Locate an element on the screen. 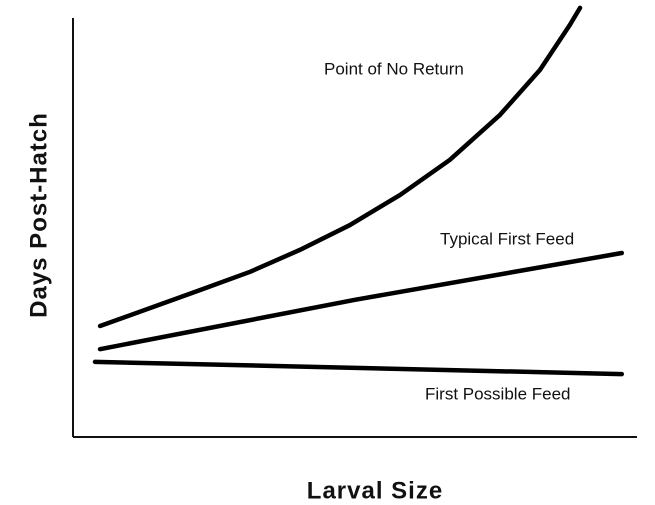  y-axis-title: Days Post-Hatch is located at coordinates (38, 215).